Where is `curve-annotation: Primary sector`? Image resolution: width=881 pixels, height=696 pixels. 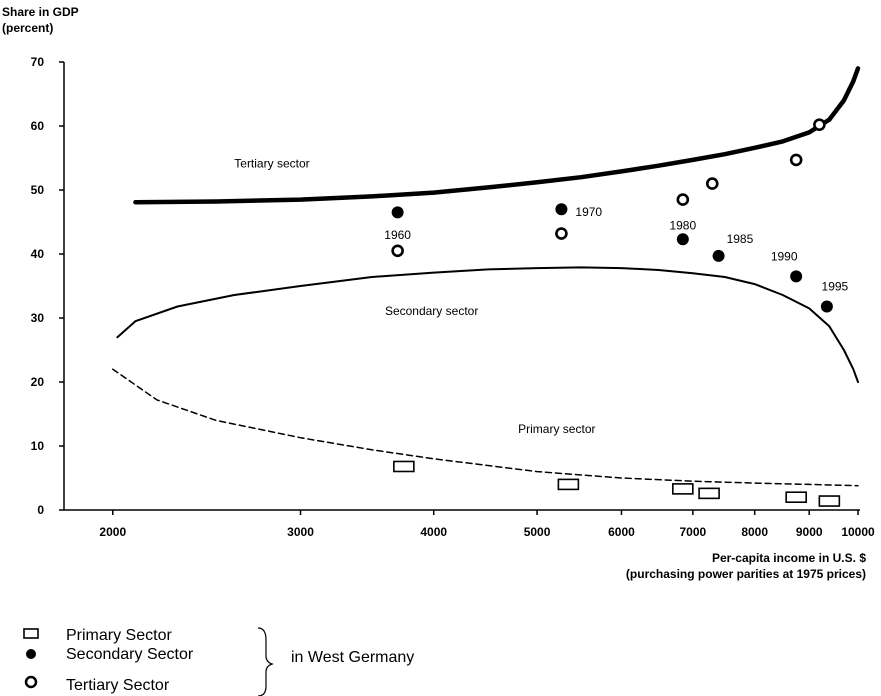 curve-annotation: Primary sector is located at coordinates (556, 429).